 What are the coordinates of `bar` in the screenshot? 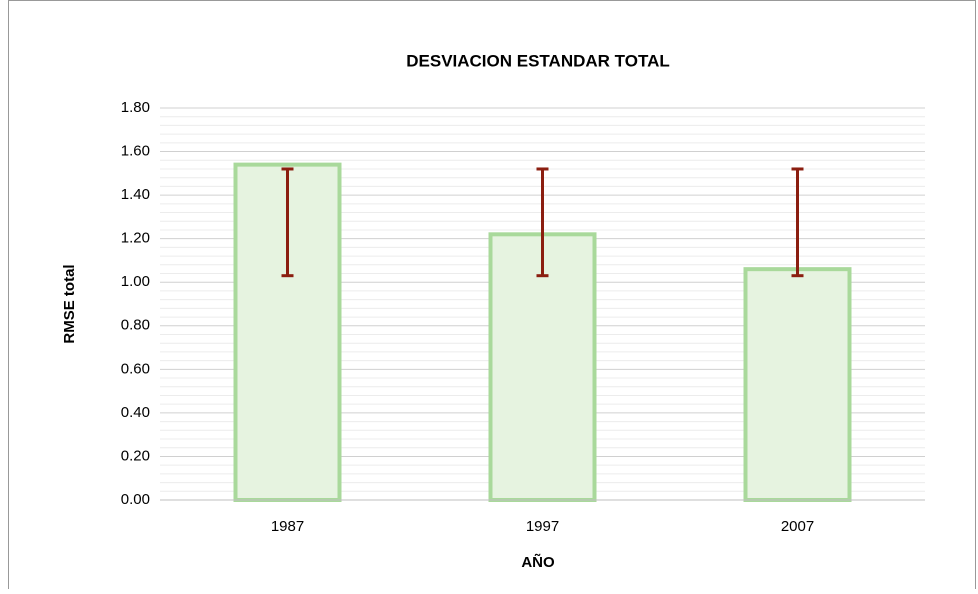 It's located at (797, 384).